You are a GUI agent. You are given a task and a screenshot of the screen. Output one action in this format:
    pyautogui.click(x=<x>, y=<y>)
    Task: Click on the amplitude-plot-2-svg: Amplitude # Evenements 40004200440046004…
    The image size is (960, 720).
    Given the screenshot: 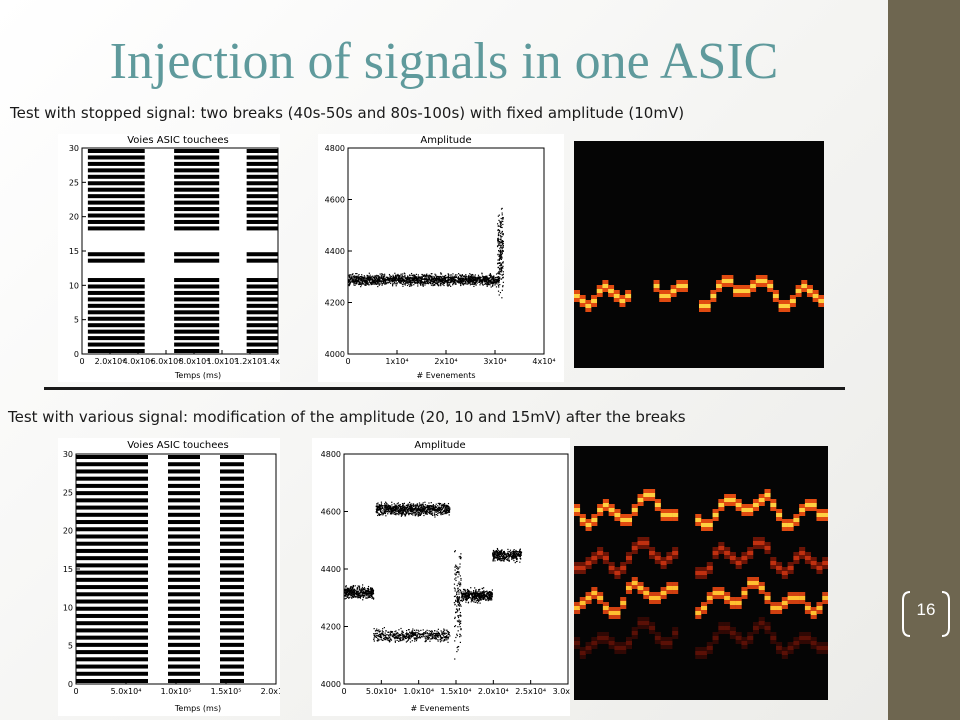 What is the action you would take?
    pyautogui.click(x=445, y=576)
    